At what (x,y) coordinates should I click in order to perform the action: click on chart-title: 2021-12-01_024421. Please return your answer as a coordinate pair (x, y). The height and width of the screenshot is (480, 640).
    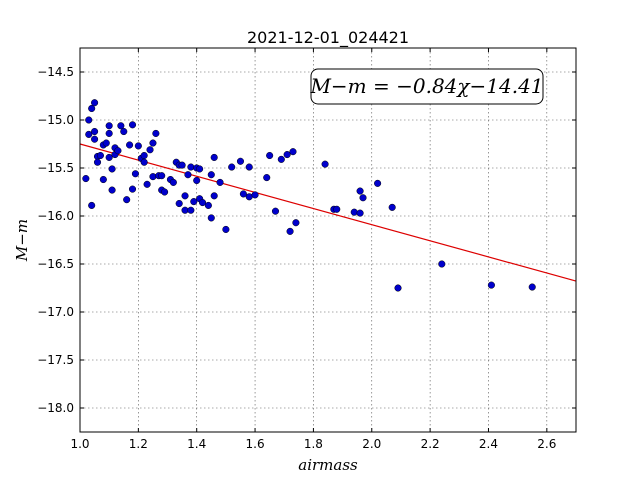
    Looking at the image, I should click on (328, 38).